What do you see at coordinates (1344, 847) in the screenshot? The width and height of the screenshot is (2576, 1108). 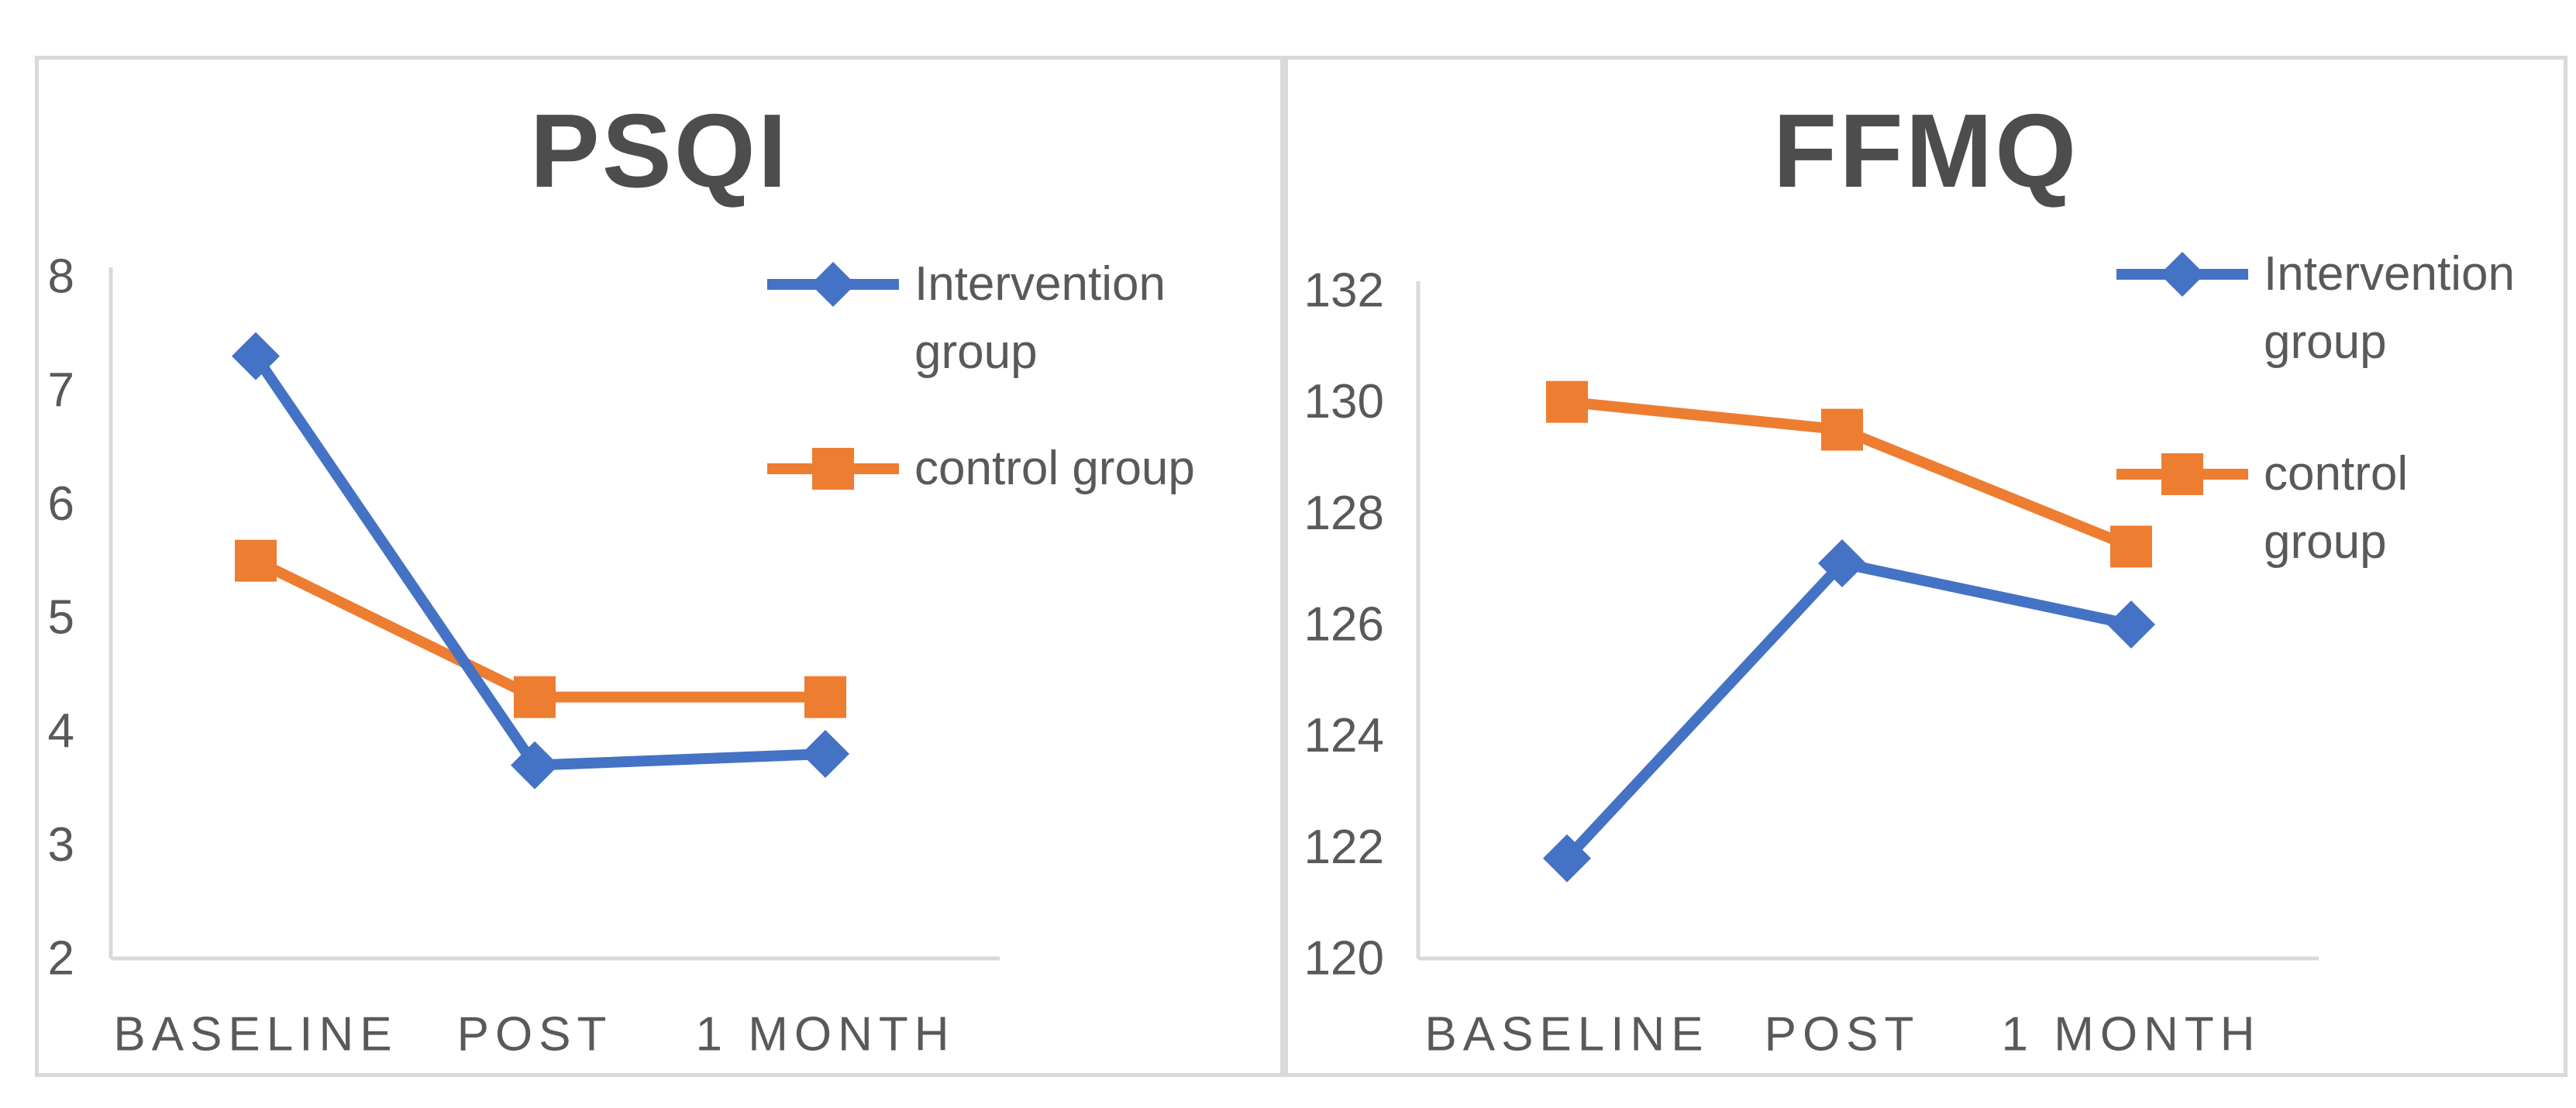 I see `y-tick-label: 122` at bounding box center [1344, 847].